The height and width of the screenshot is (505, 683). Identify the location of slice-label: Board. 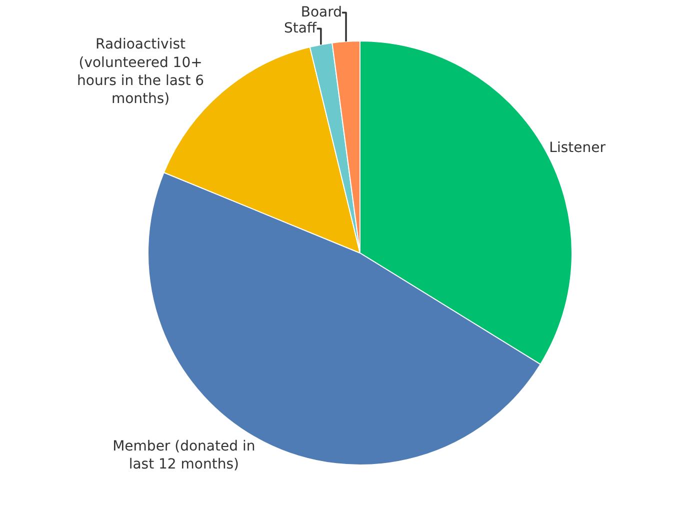
(321, 12).